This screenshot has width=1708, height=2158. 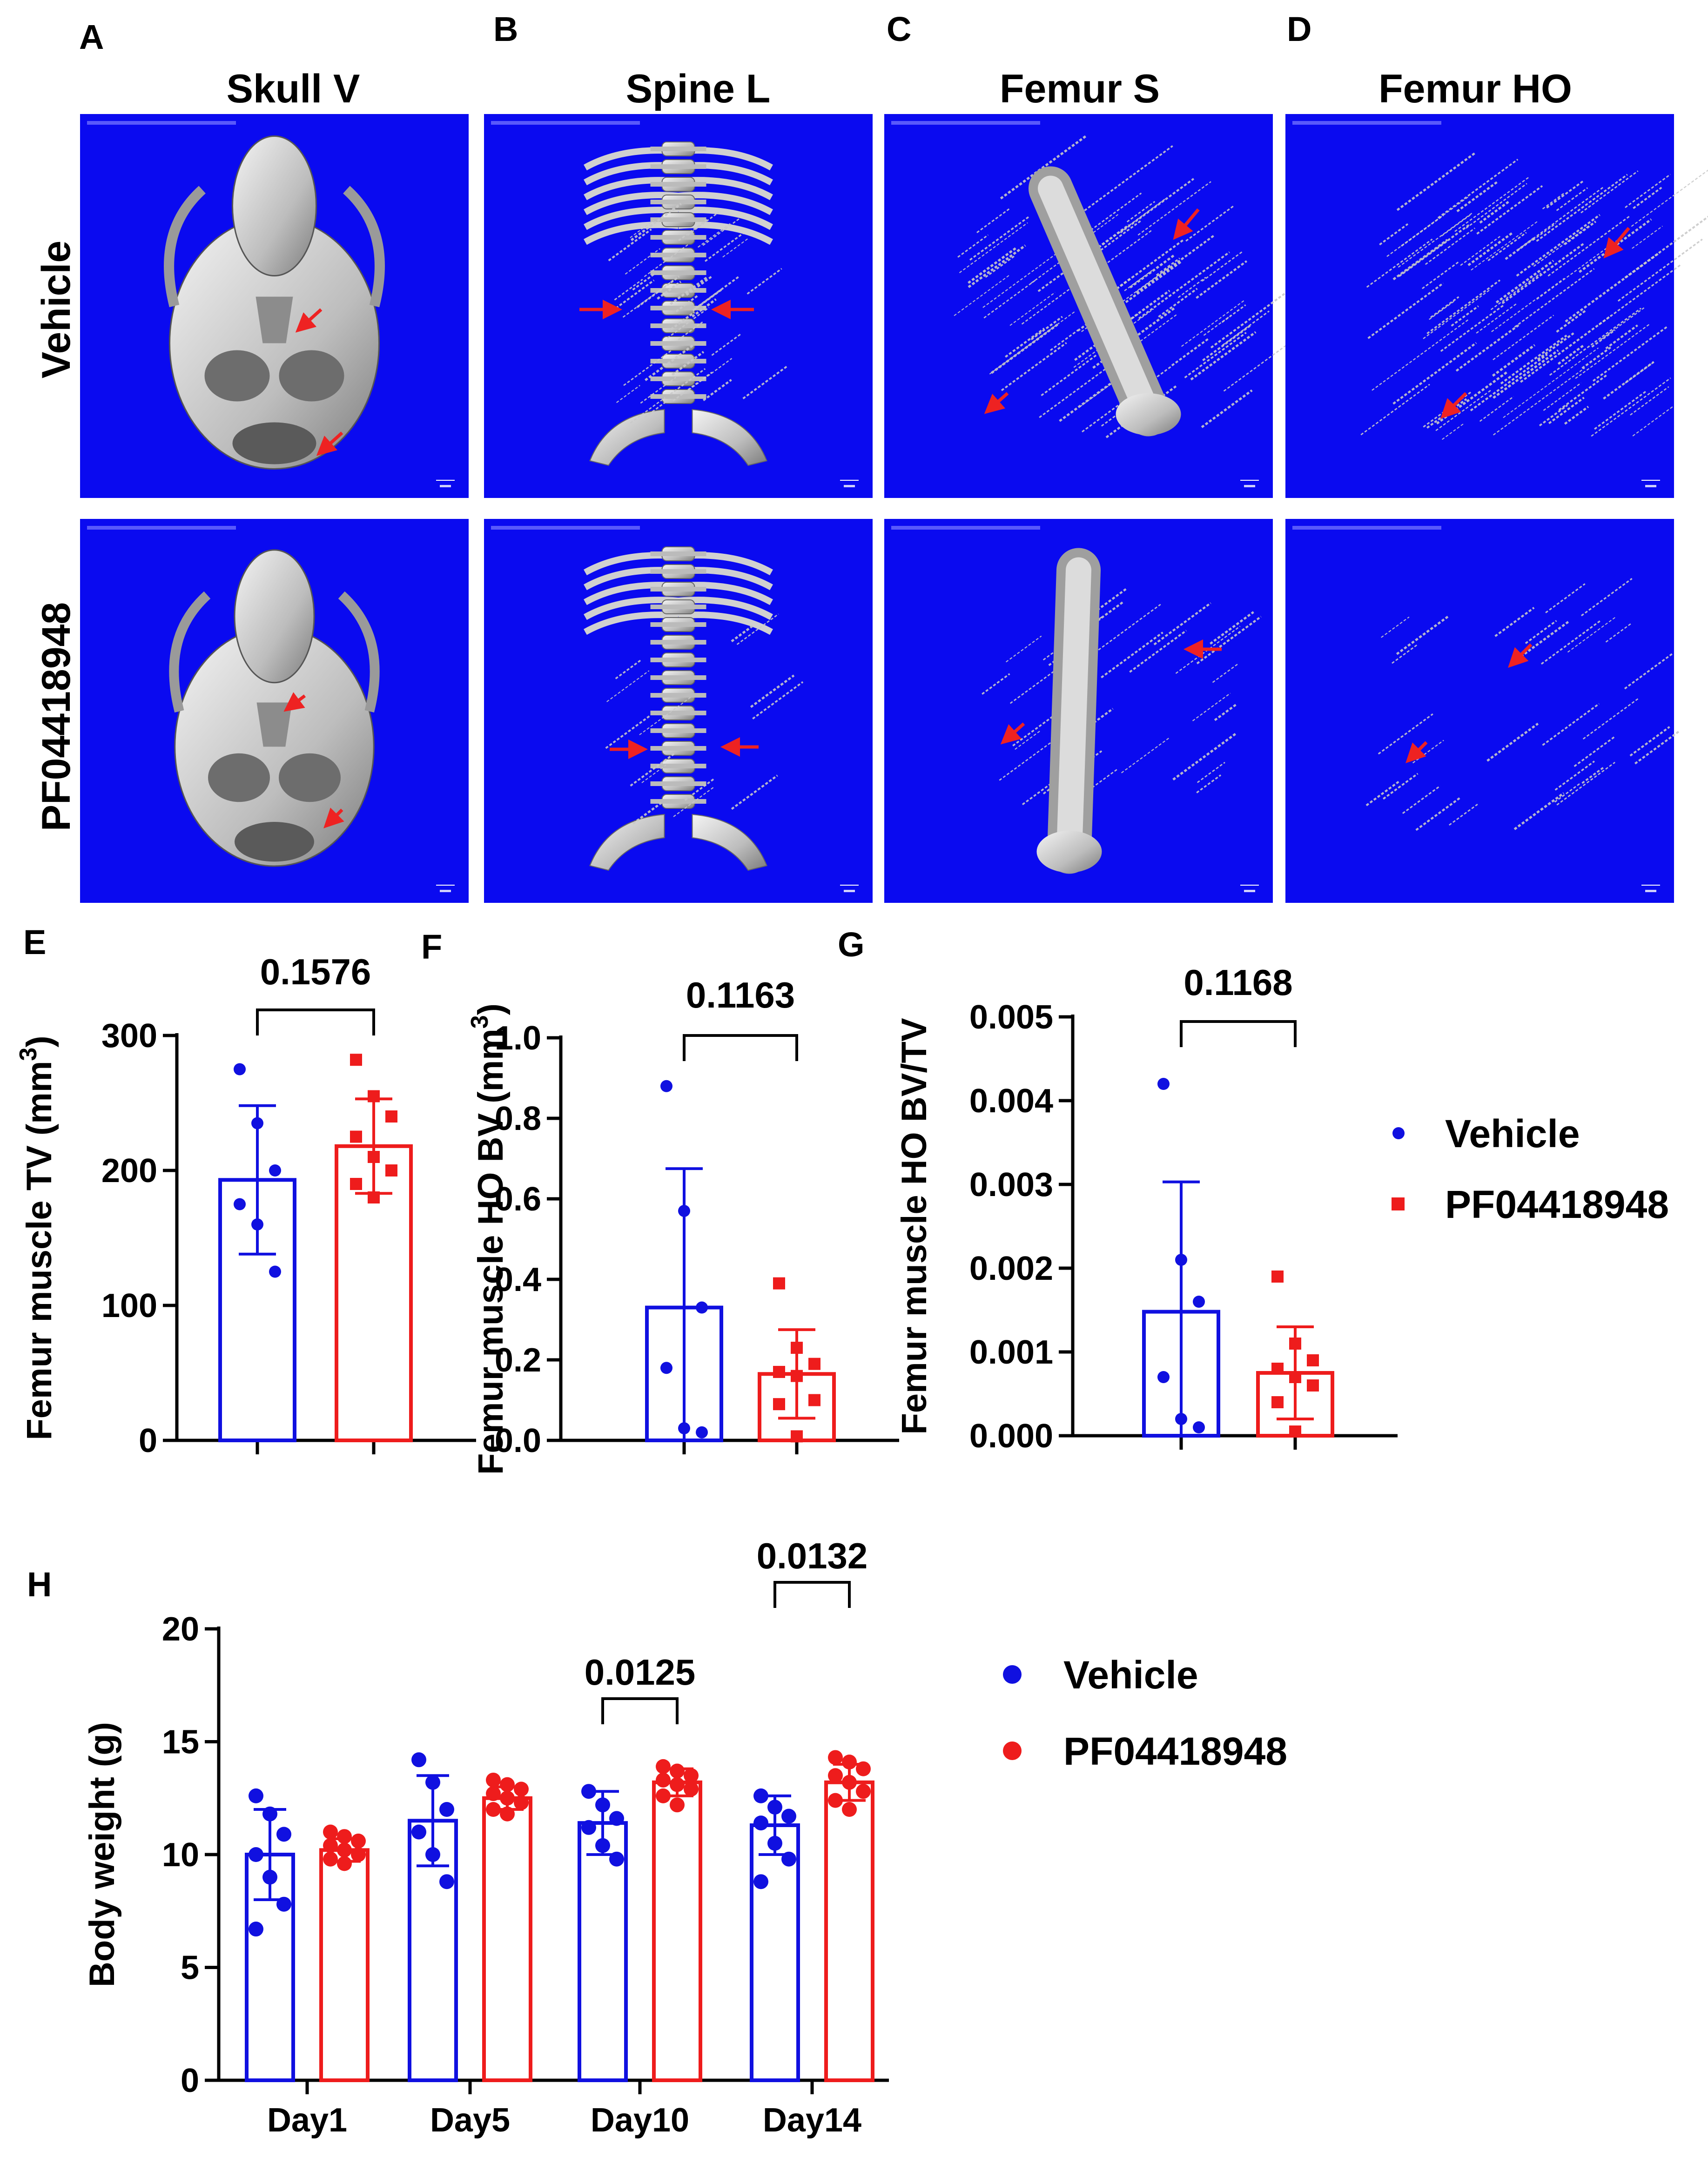 I want to click on column-title-spine: Spine L, so click(x=698, y=89).